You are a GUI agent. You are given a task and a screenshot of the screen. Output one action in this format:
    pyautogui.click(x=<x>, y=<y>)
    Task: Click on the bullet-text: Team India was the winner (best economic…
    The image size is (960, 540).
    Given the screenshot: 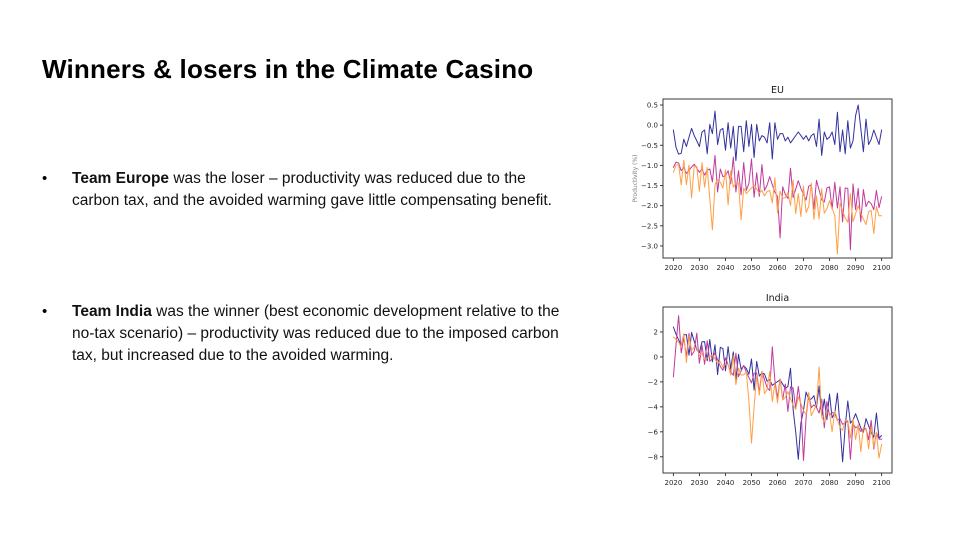 What is the action you would take?
    pyautogui.click(x=324, y=334)
    